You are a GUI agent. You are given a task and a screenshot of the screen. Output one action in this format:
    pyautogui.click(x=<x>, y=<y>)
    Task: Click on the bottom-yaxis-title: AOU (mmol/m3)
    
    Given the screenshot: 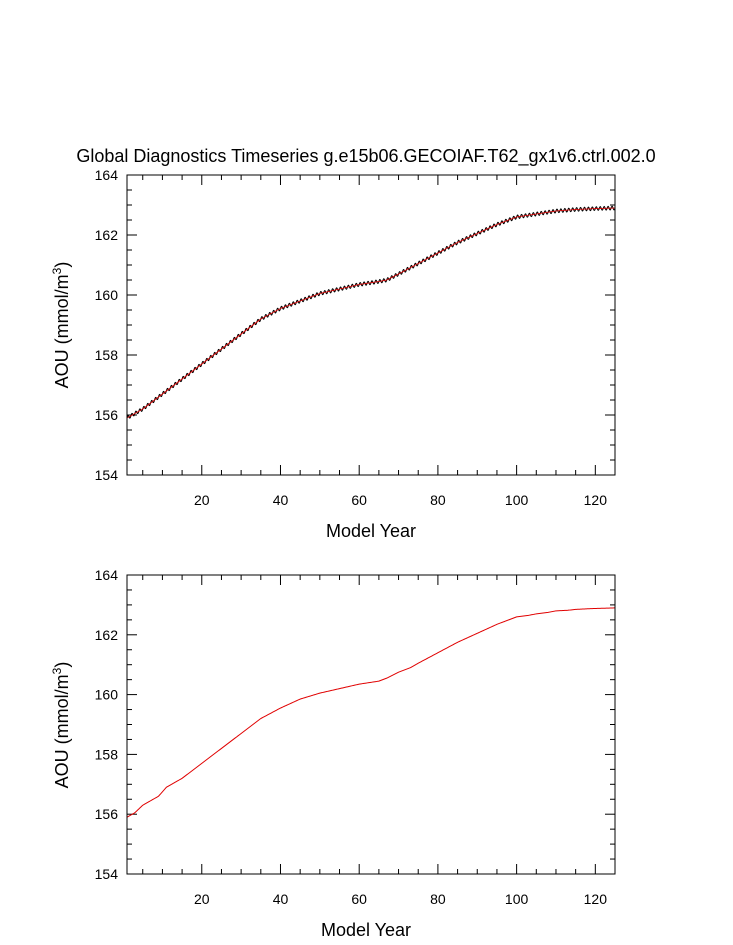 What is the action you would take?
    pyautogui.click(x=61, y=725)
    